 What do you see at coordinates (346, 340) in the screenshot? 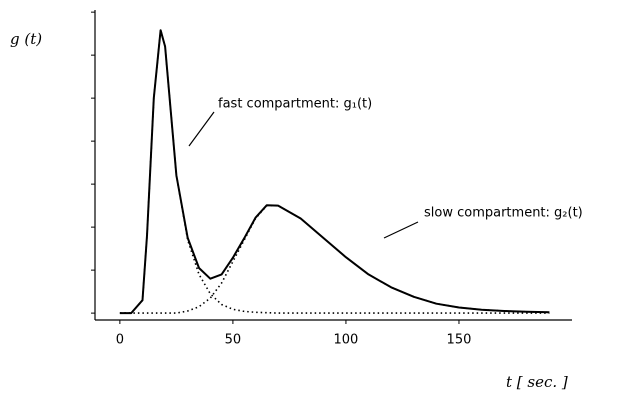
I see `x-tick-label: 100` at bounding box center [346, 340].